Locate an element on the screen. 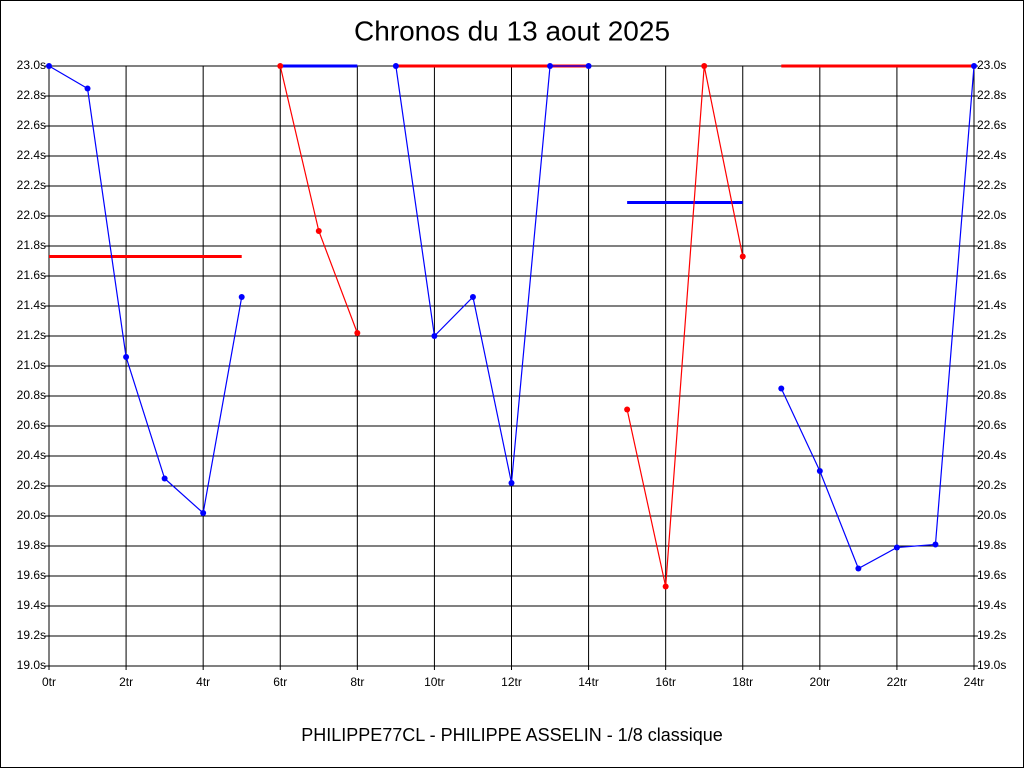 The width and height of the screenshot is (1024, 768). y2-tick-label: 20.8s is located at coordinates (991, 395).